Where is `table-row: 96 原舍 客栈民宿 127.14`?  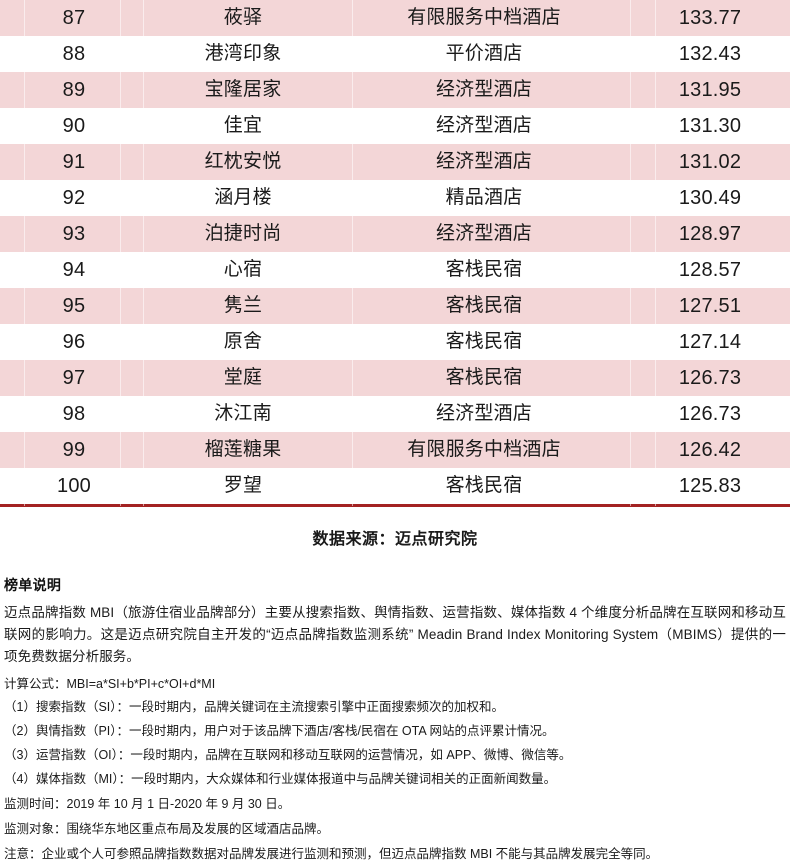 table-row: 96 原舍 客栈民宿 127.14 is located at coordinates (395, 342).